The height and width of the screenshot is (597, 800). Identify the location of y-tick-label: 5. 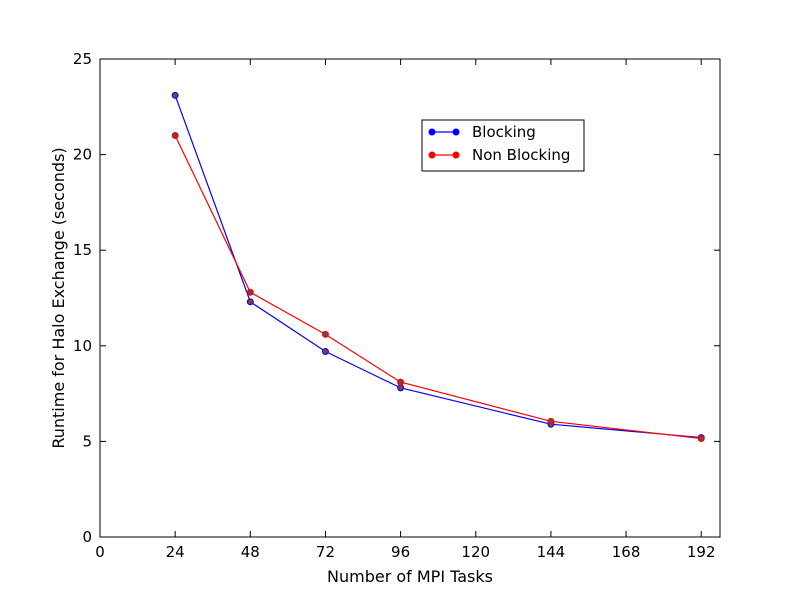
(87, 441).